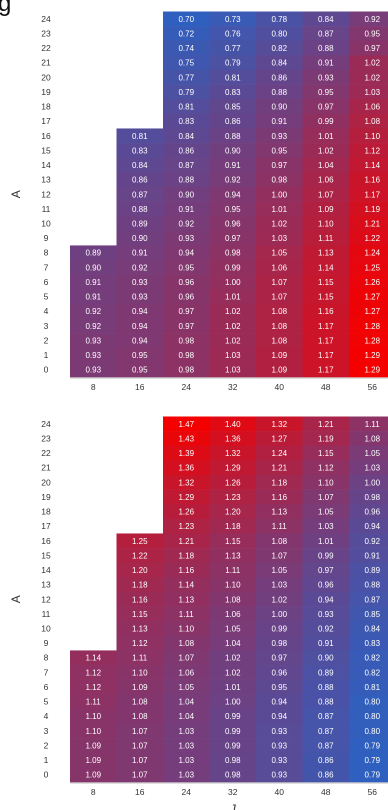 The width and height of the screenshot is (388, 810). I want to click on cell-value-label: 0.92, so click(186, 223).